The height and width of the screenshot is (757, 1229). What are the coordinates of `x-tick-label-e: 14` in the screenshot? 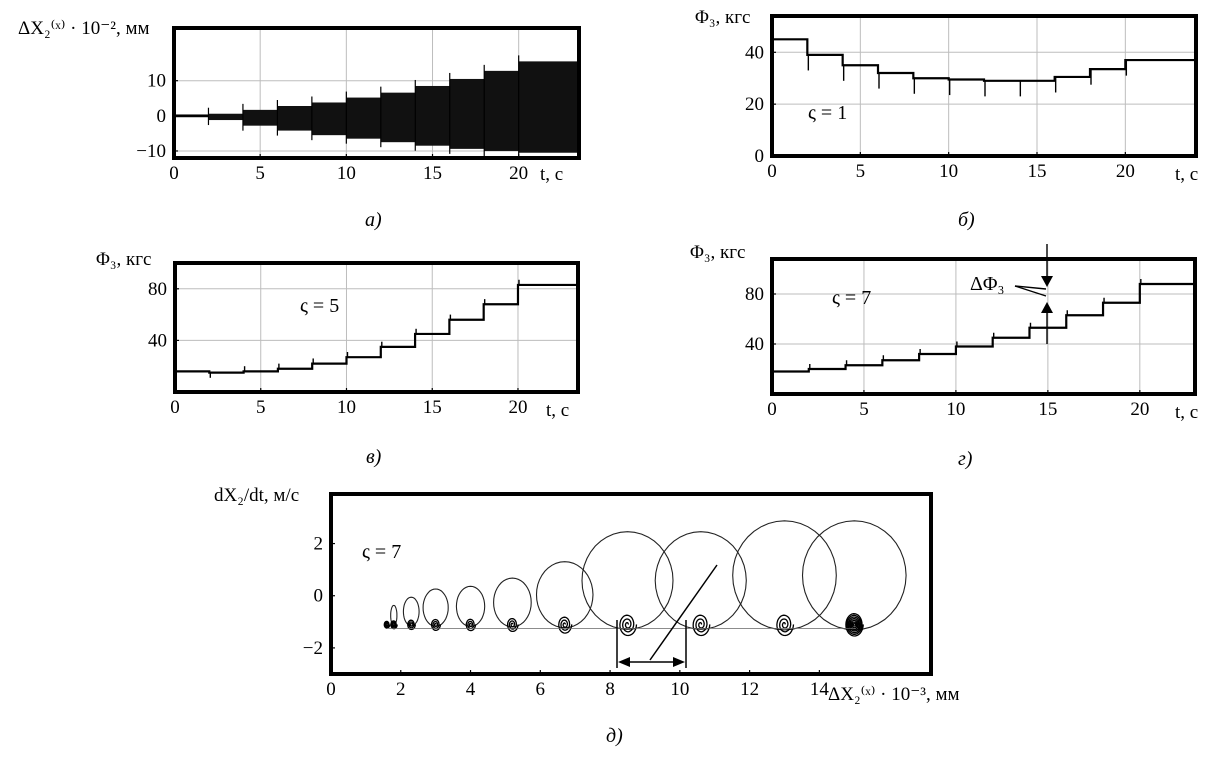 It's located at (820, 689).